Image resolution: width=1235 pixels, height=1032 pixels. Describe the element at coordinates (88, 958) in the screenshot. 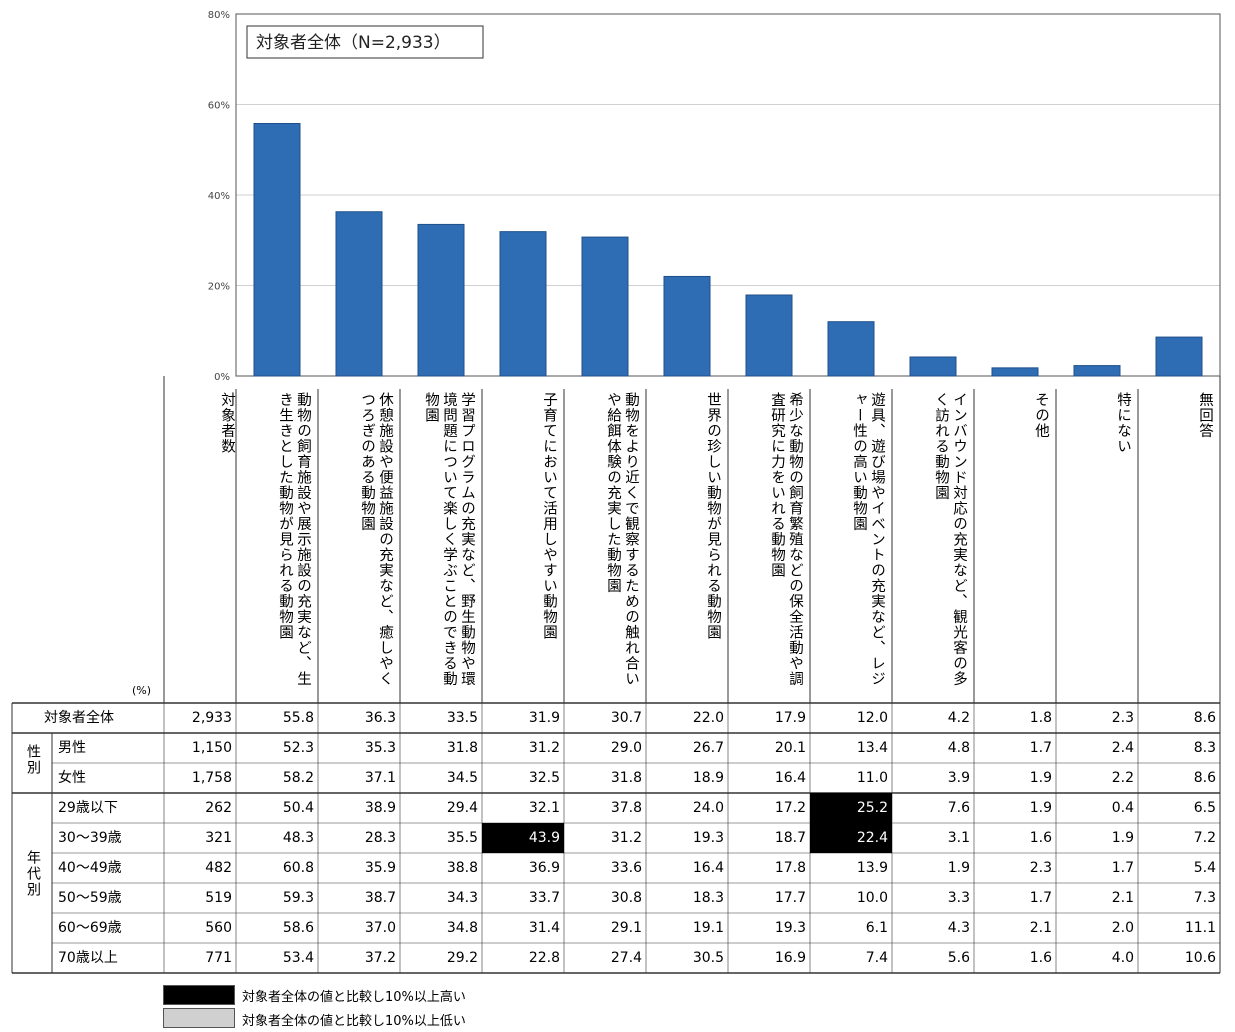

I see `row-label: 70歳以上` at that location.